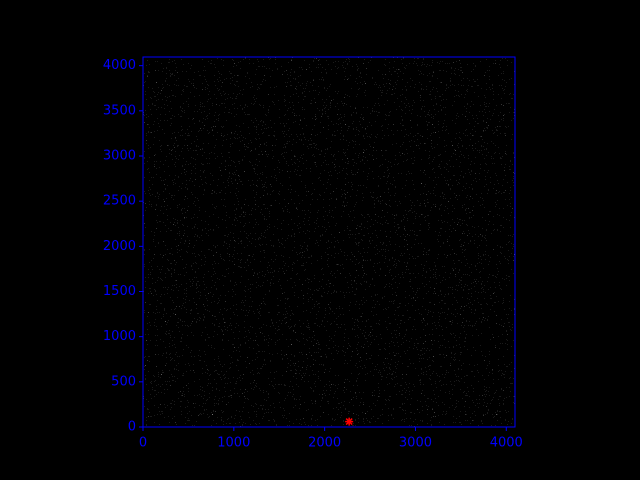 This screenshot has height=480, width=640. What do you see at coordinates (415, 443) in the screenshot?
I see `x-tick-label: 3000` at bounding box center [415, 443].